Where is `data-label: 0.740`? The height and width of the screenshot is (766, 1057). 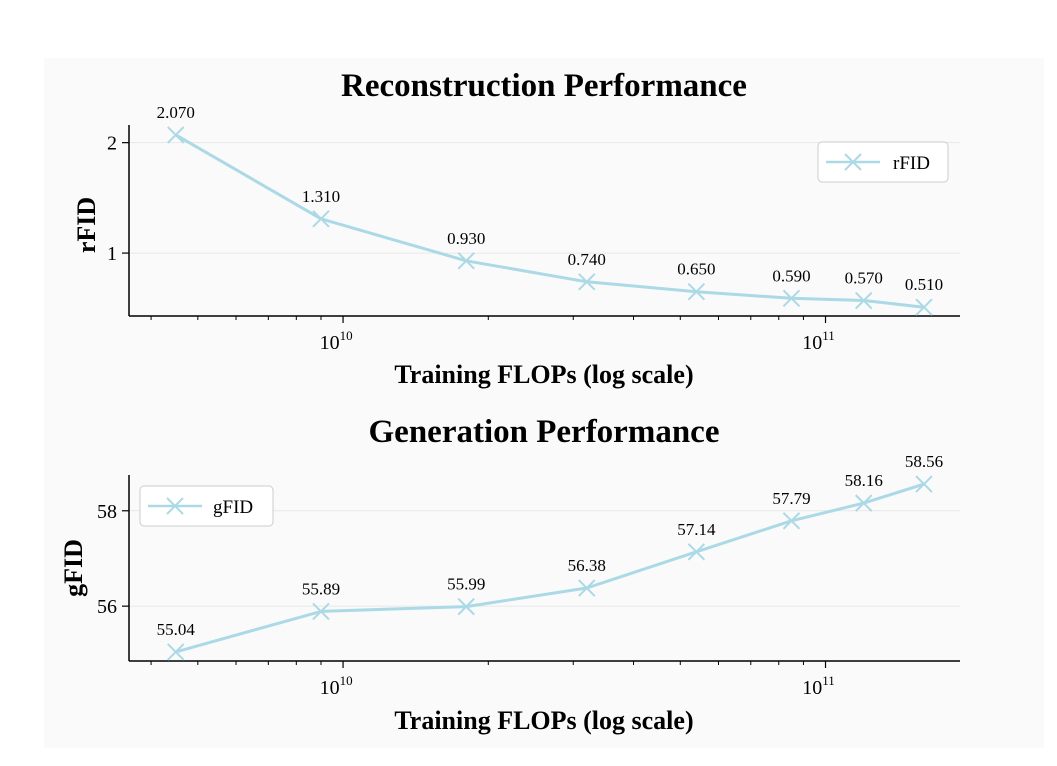
data-label: 0.740 is located at coordinates (587, 259).